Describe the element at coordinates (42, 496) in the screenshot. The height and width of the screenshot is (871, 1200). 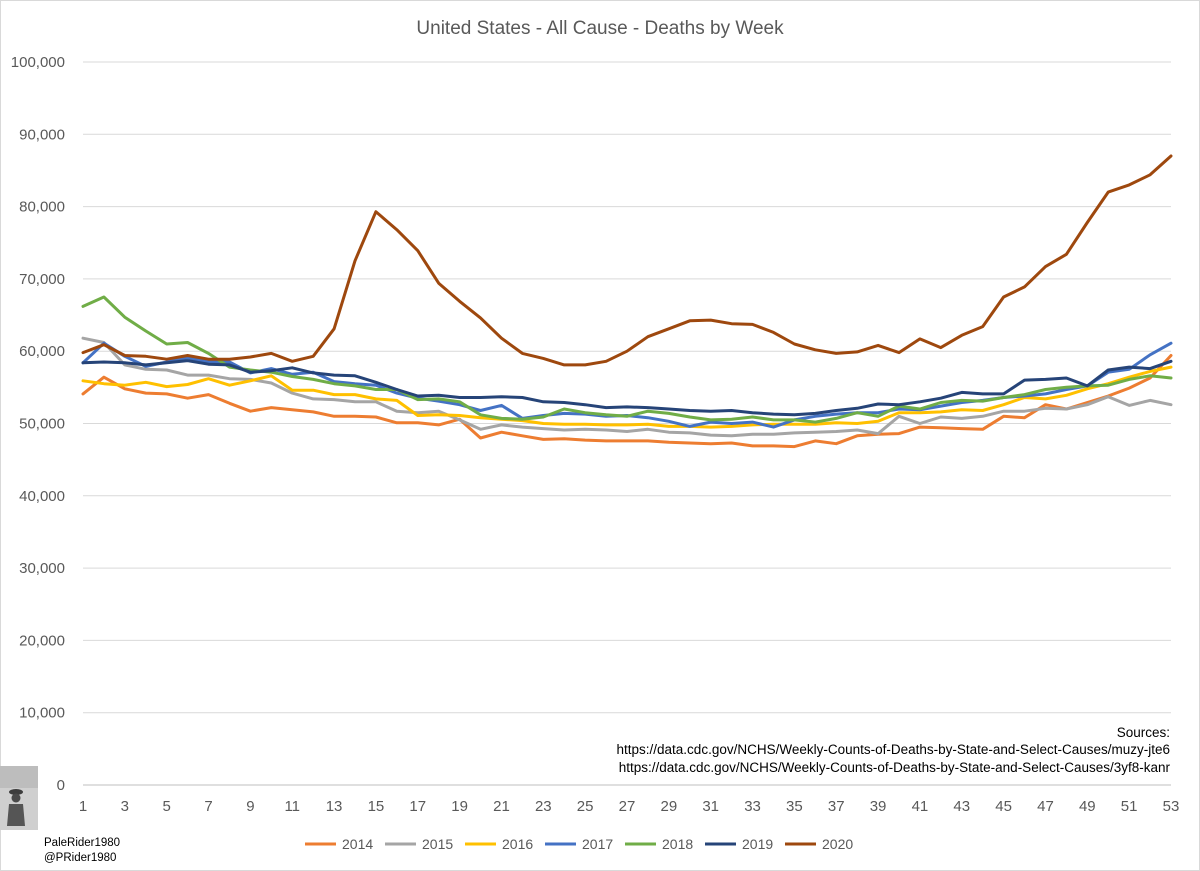
I see `y-tick-label: 40,000` at that location.